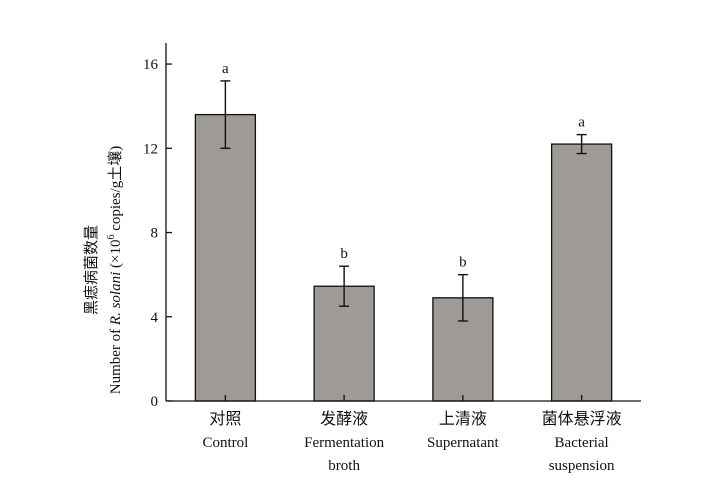  What do you see at coordinates (344, 419) in the screenshot?
I see `x-label-zh: 发酵液` at bounding box center [344, 419].